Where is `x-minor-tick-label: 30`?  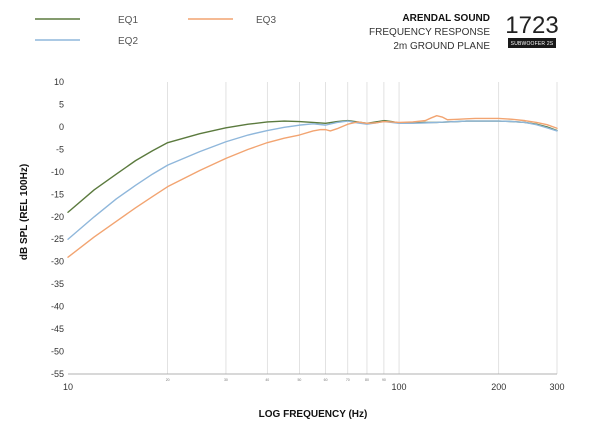 x-minor-tick-label: 30 is located at coordinates (226, 380).